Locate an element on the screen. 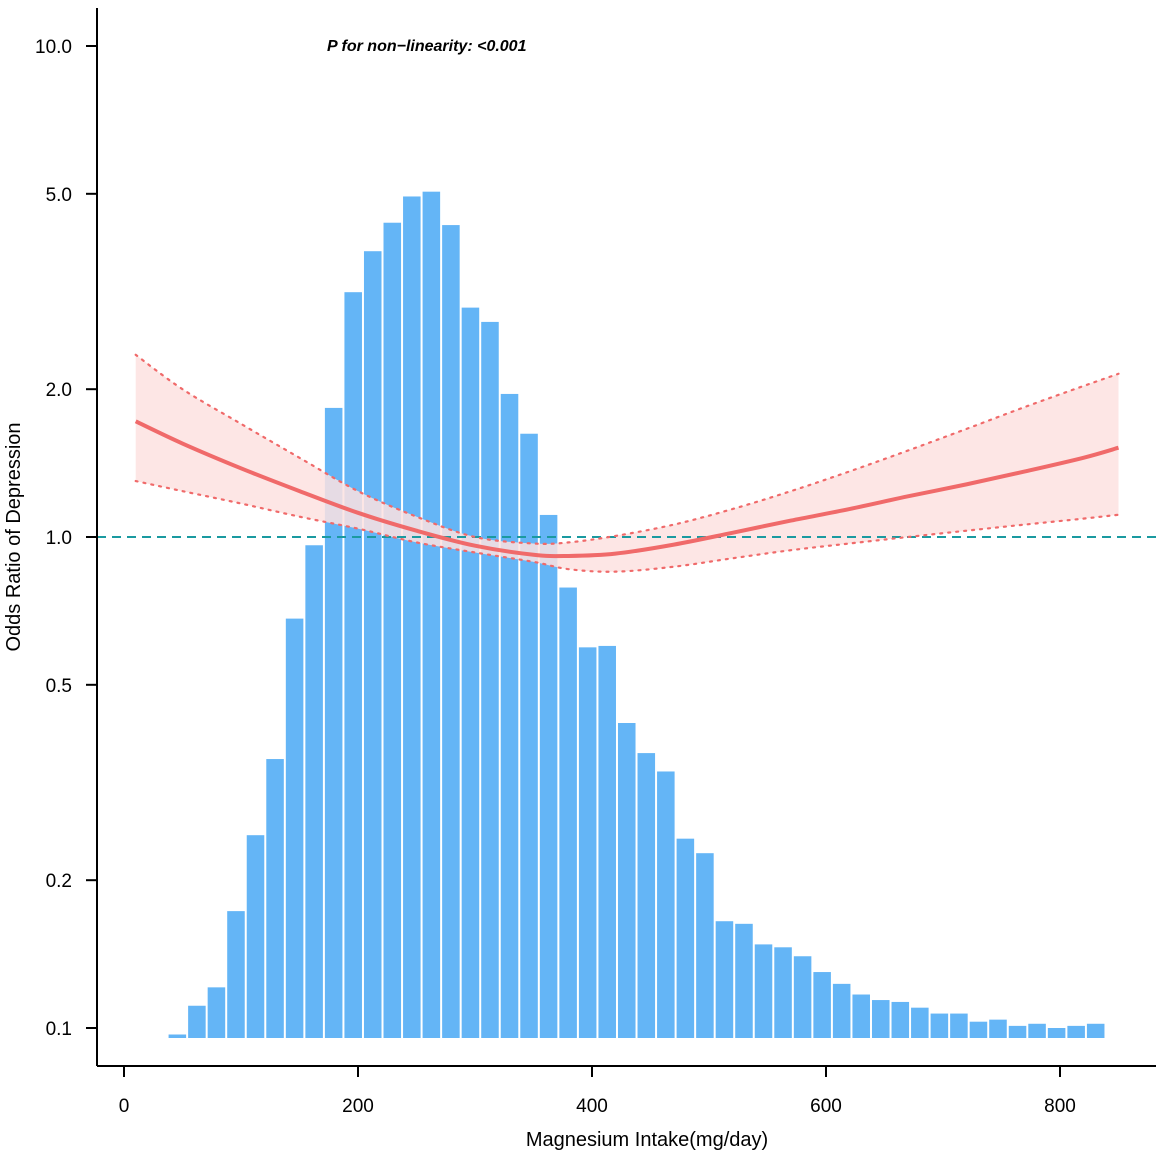 The image size is (1164, 1158). y-tick-label: 0.1 is located at coordinates (59, 1029).